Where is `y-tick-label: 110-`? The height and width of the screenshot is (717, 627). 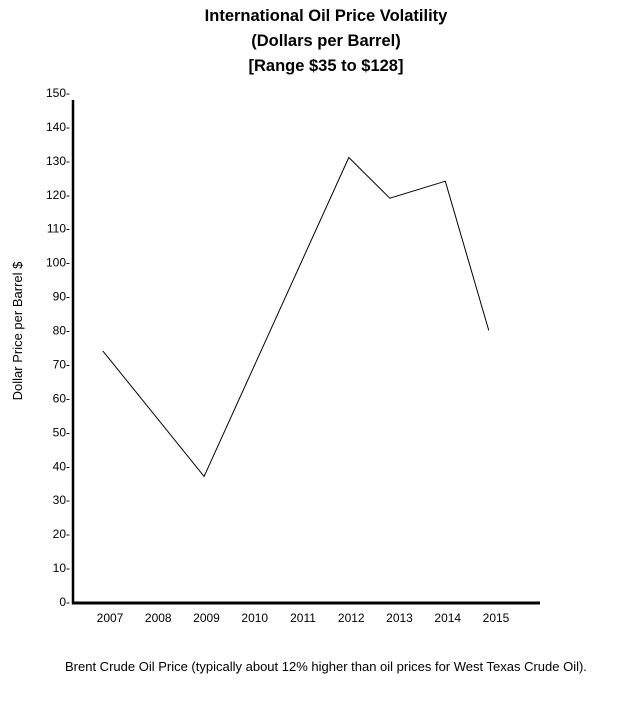 y-tick-label: 110- is located at coordinates (58, 229).